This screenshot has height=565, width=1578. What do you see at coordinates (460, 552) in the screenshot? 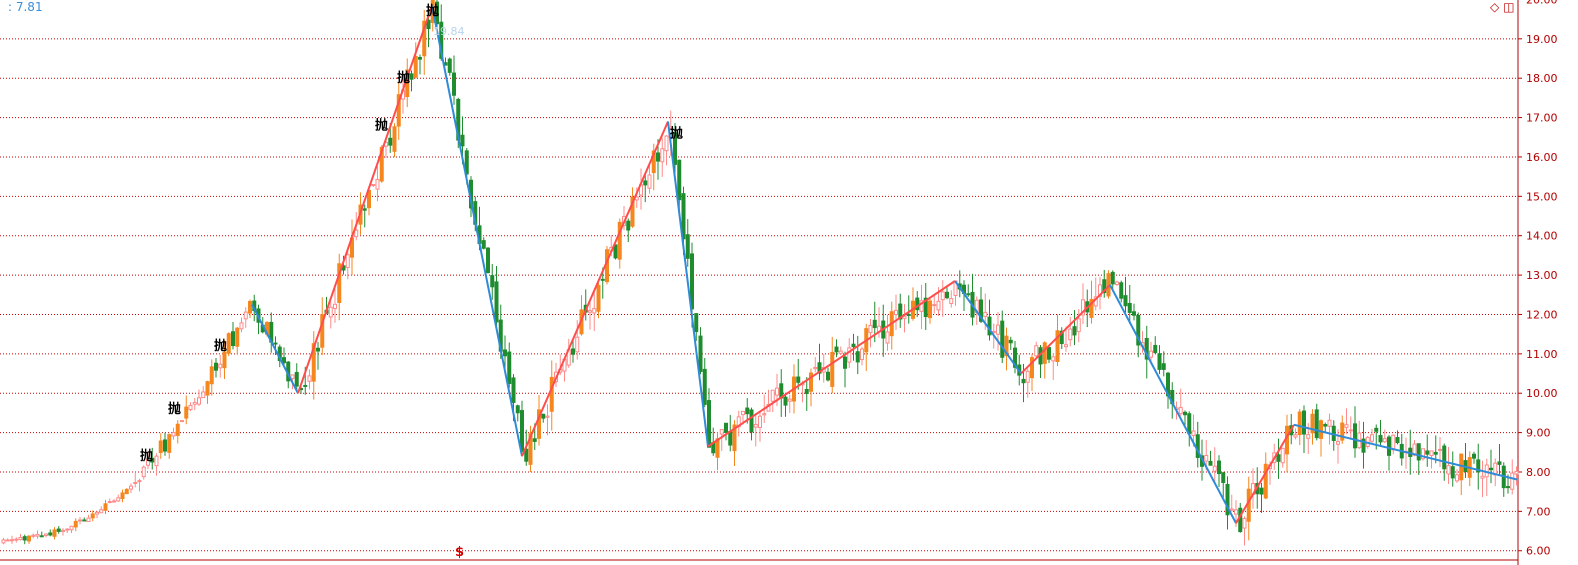
I see `dollar-marker: $` at bounding box center [460, 552].